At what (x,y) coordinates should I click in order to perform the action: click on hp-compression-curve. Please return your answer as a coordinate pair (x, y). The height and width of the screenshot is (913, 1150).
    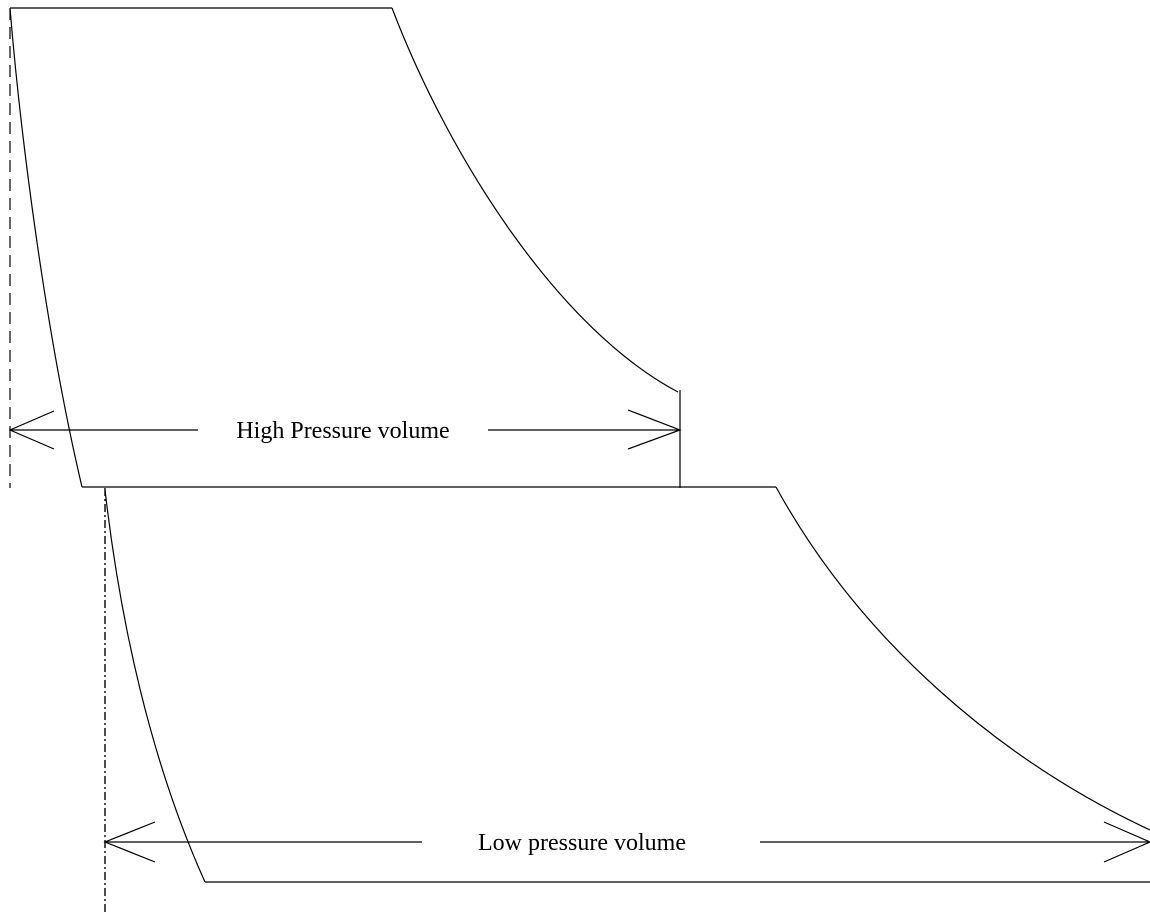
    Looking at the image, I should click on (46, 247).